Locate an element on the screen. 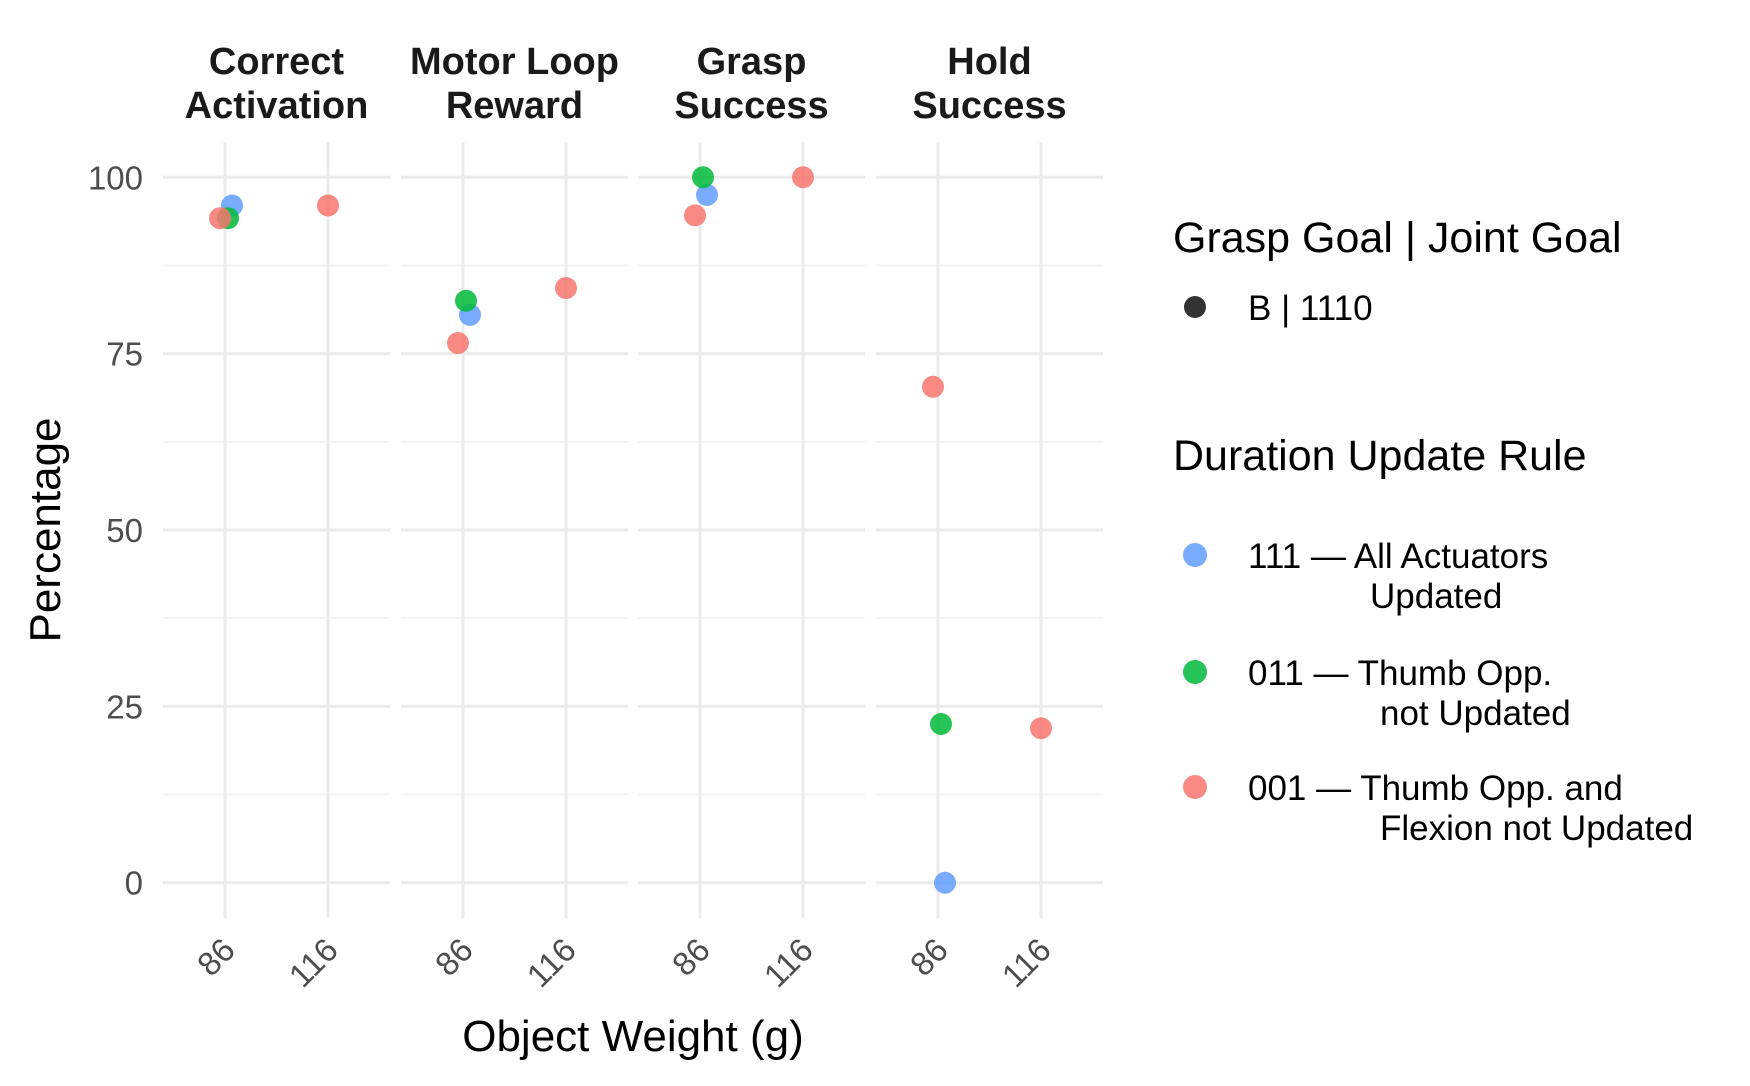 Image resolution: width=1750 pixels, height=1086 pixels. legend-color-title: Duration Update Rule is located at coordinates (1380, 456).